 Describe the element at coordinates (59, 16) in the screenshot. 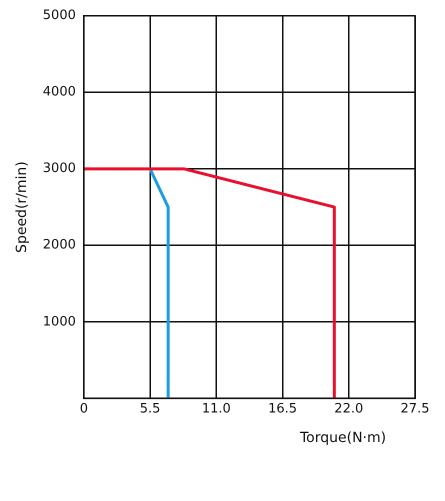

I see `y-tick-label: 5000` at that location.